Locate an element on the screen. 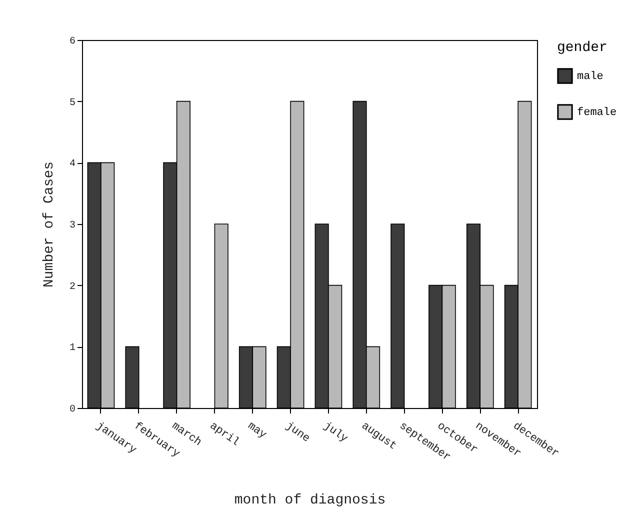  y-tick-label: 4 is located at coordinates (72, 164).